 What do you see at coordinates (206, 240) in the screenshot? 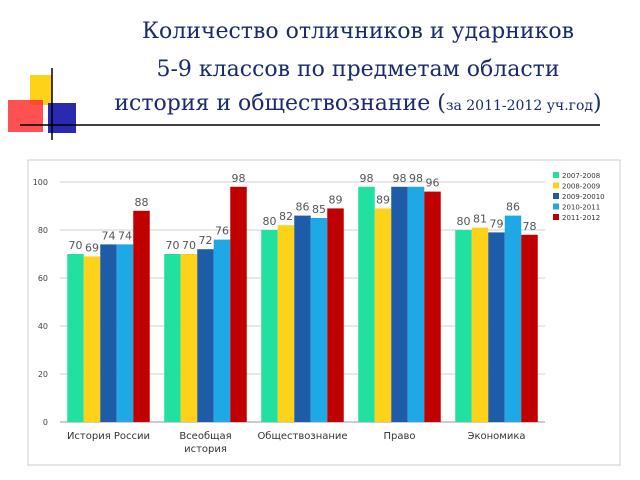
I see `value-label: 72` at bounding box center [206, 240].